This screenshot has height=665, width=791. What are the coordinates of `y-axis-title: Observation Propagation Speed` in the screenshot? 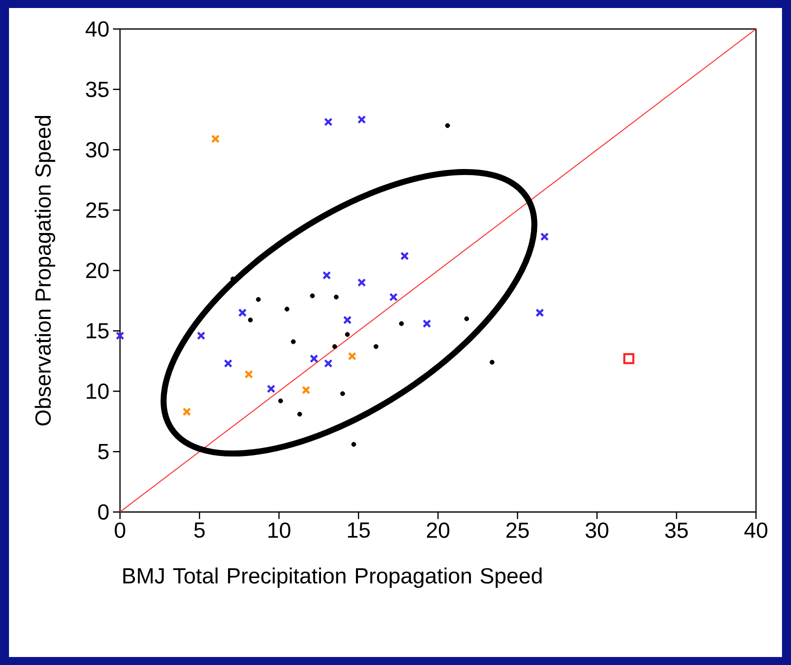 It's located at (45, 271).